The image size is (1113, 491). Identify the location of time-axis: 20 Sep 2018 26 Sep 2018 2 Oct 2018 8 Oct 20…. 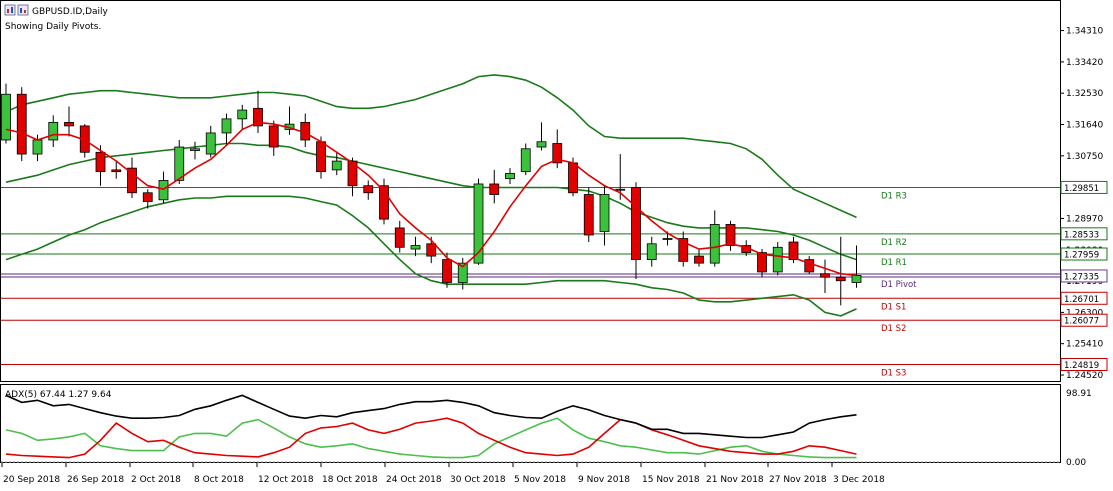
(443, 474).